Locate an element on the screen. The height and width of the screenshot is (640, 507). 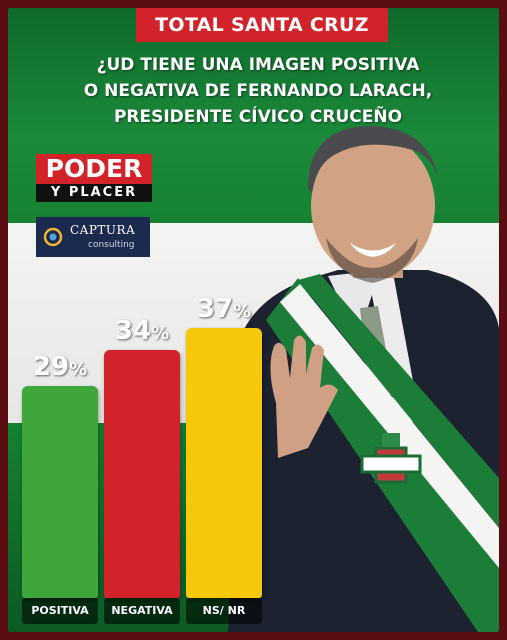
captura-sub: consulting is located at coordinates (111, 245).